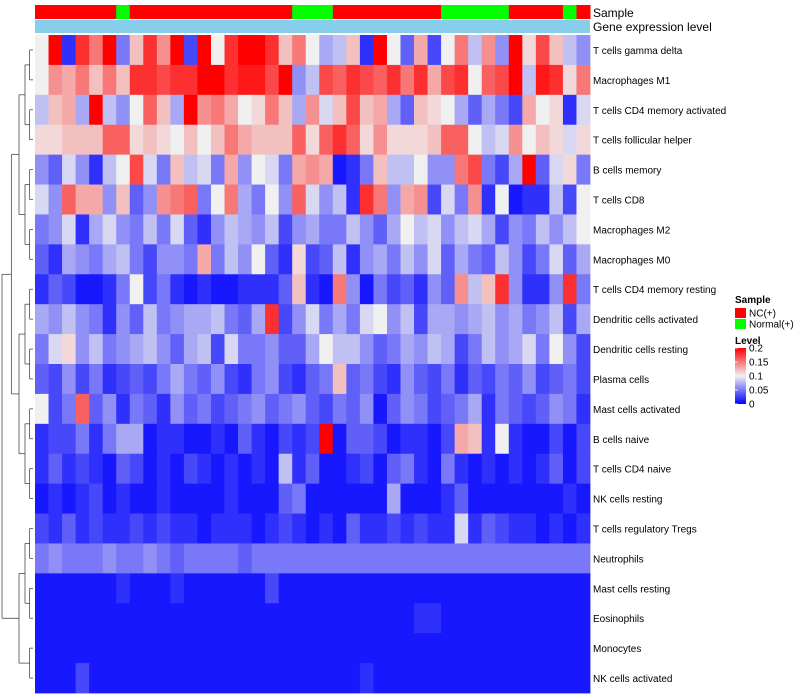  I want to click on row-label: B cells naive, so click(621, 440).